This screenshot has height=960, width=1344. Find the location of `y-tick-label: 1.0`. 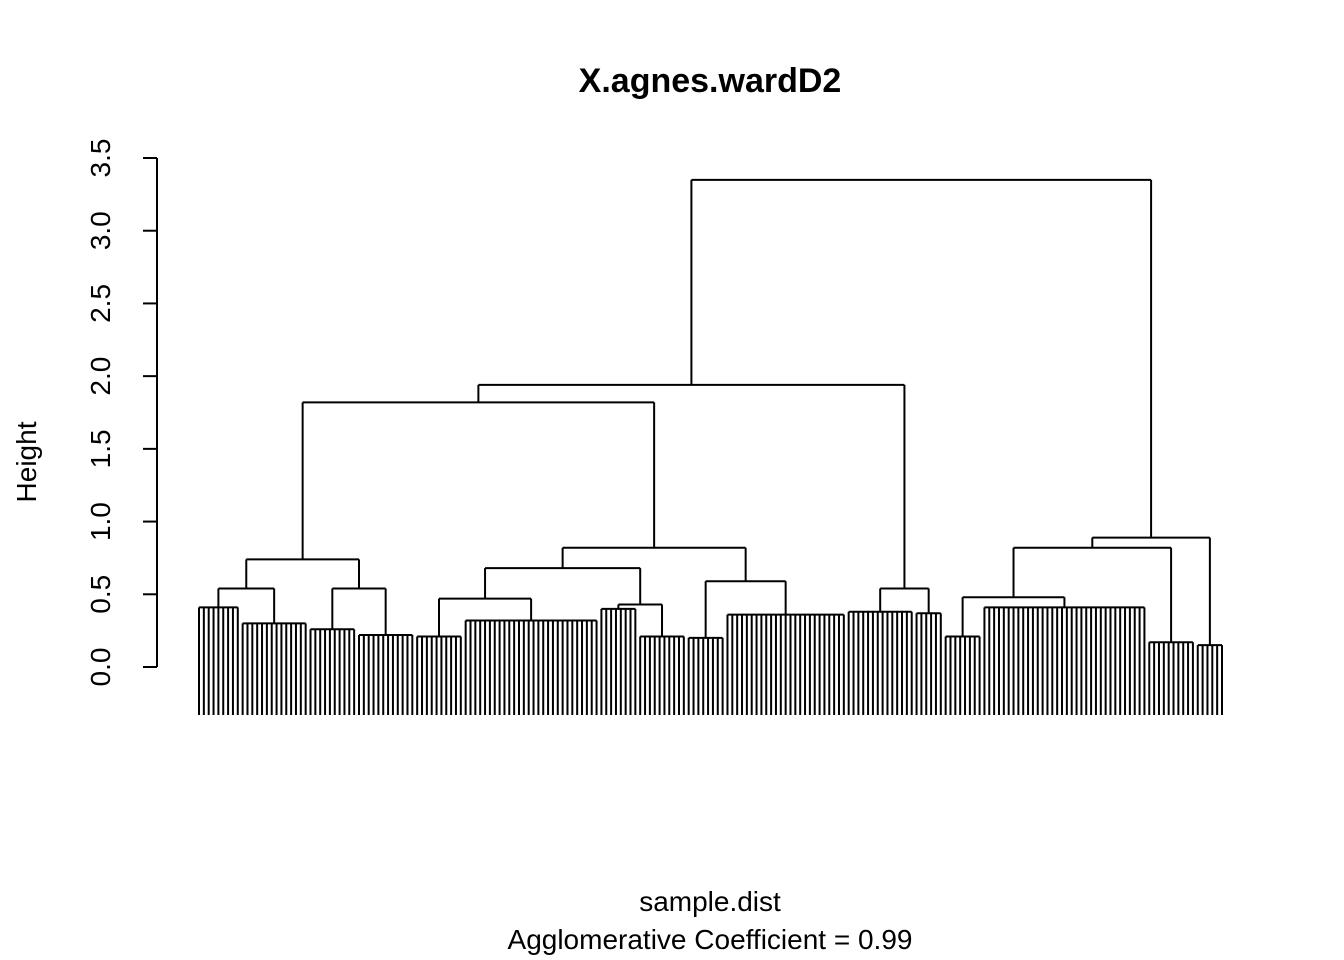

y-tick-label: 1.0 is located at coordinates (100, 521).